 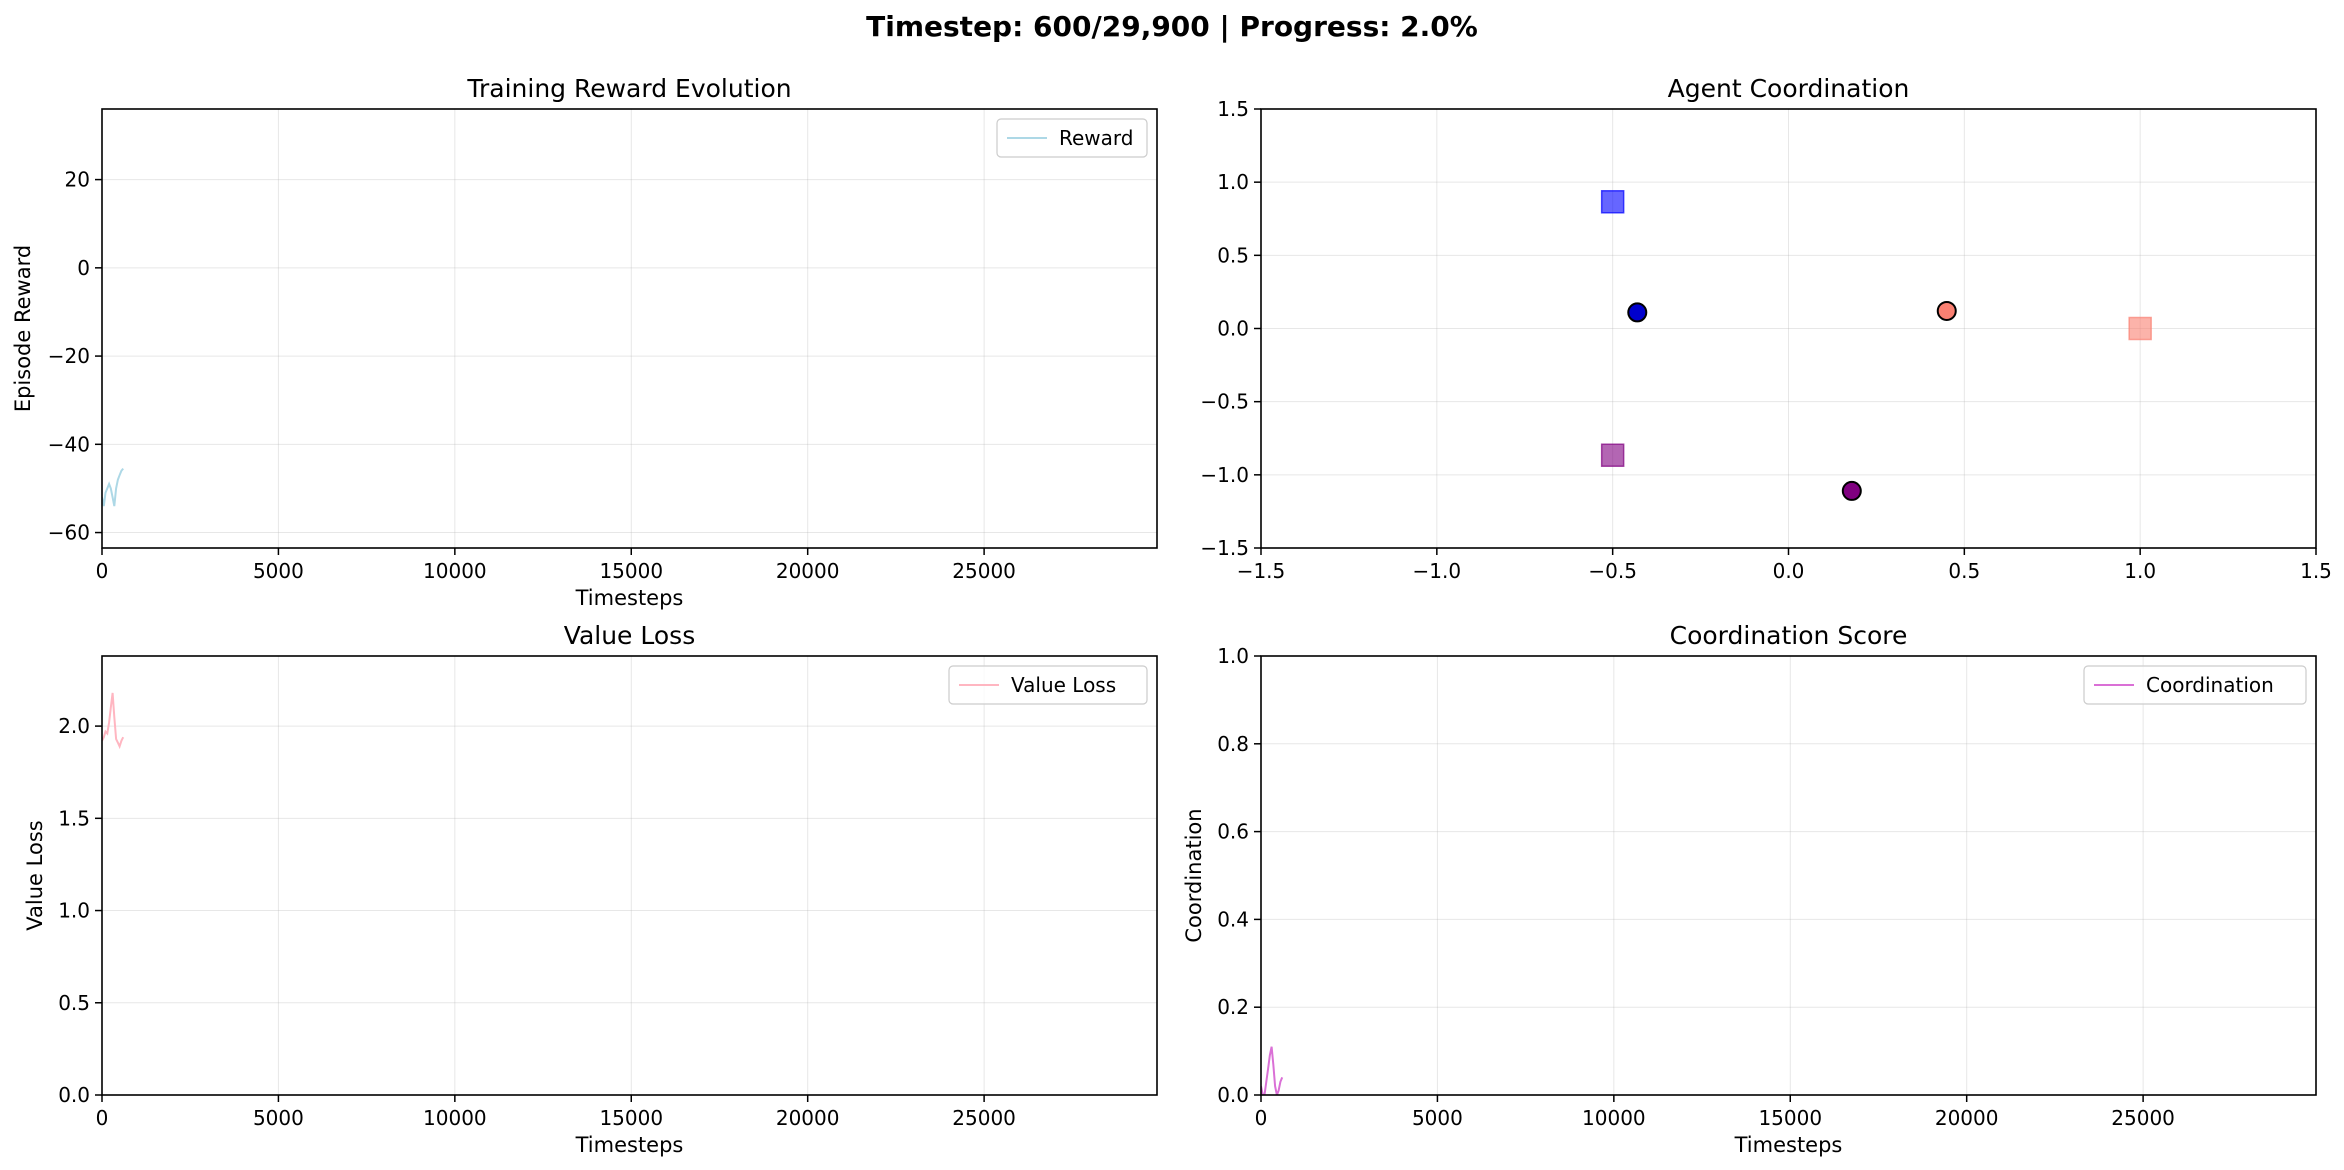 What do you see at coordinates (83, 268) in the screenshot?
I see `reward-ytick-label-3: 0` at bounding box center [83, 268].